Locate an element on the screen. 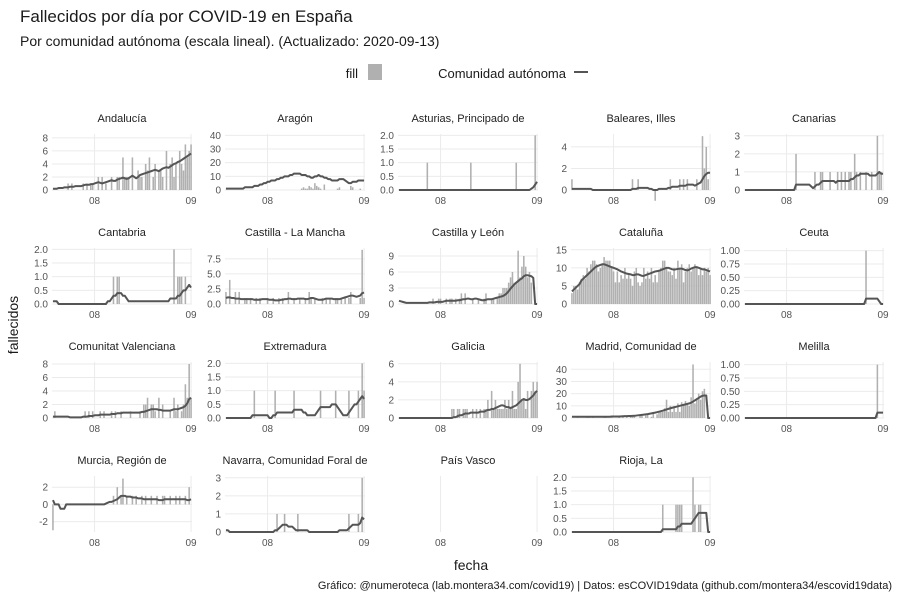 This screenshot has width=900, height=600. y-tick-label: 0.5 is located at coordinates (387, 177).